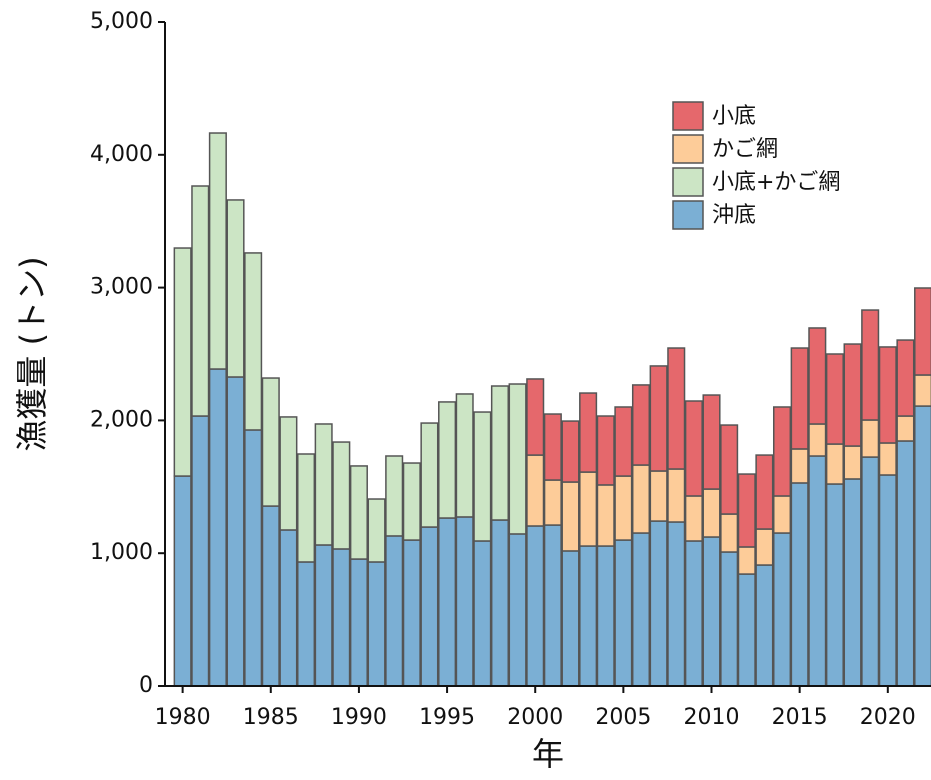 This screenshot has width=931, height=780. Describe the element at coordinates (734, 215) in the screenshot. I see `legend-label: 沖底` at that location.